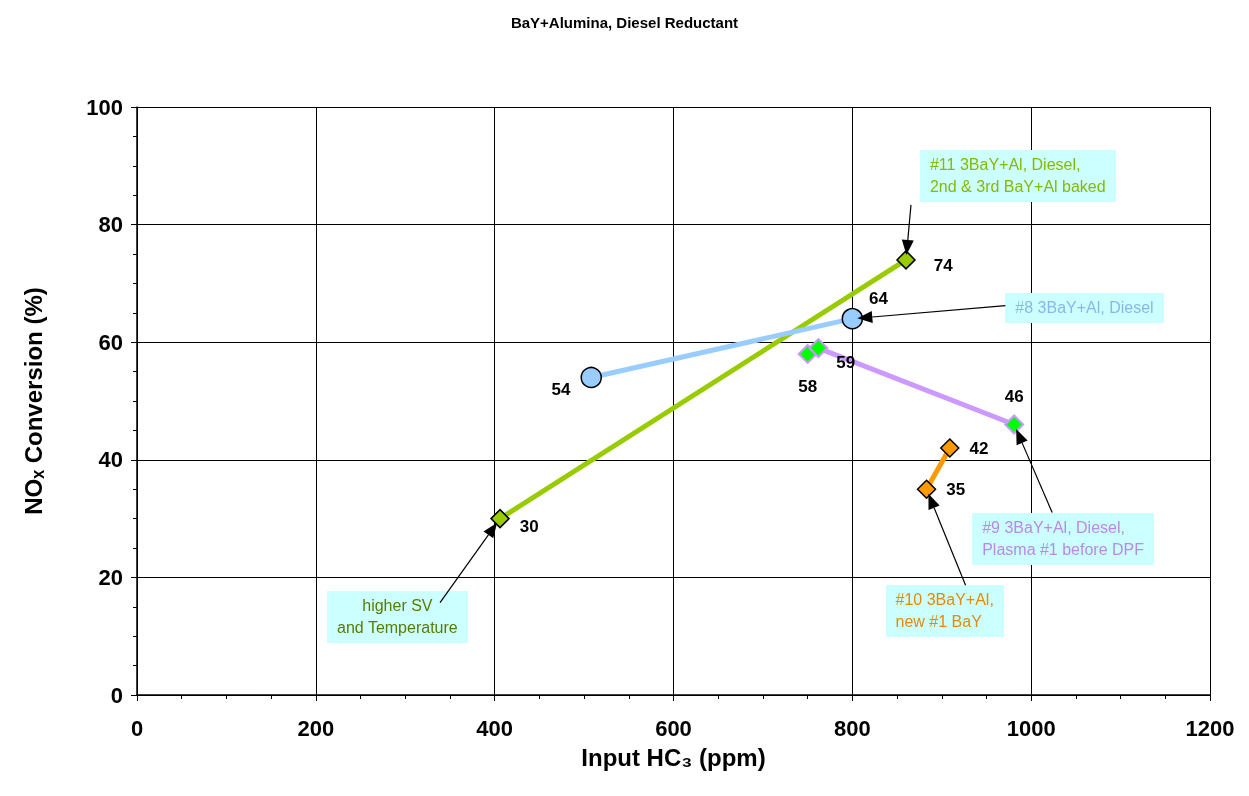 This screenshot has width=1249, height=796. What do you see at coordinates (943, 266) in the screenshot?
I see `data-label: 74` at bounding box center [943, 266].